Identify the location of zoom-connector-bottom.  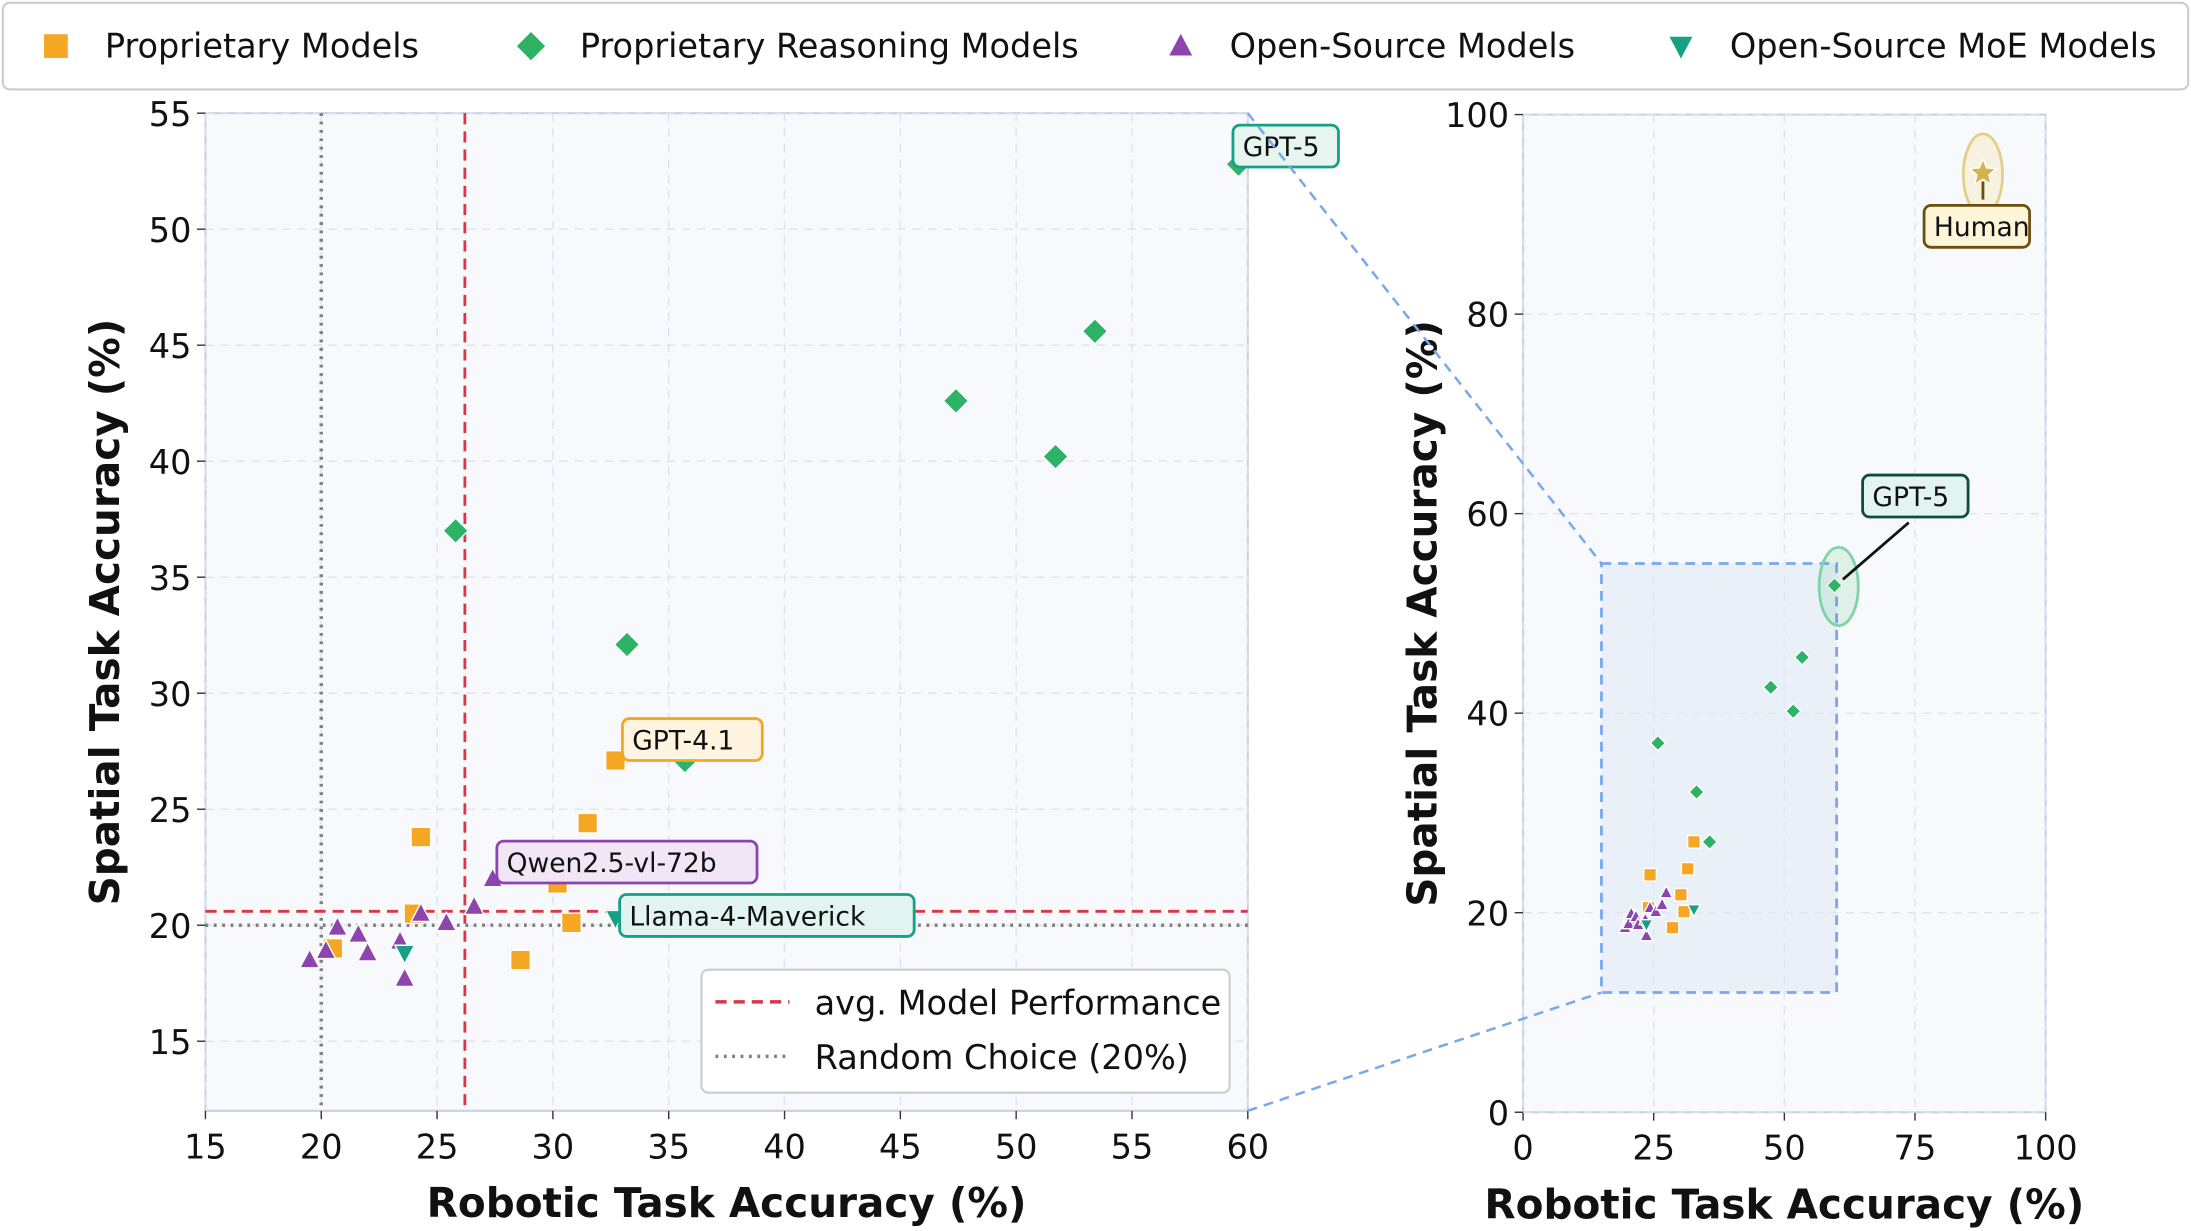
(1424, 1052).